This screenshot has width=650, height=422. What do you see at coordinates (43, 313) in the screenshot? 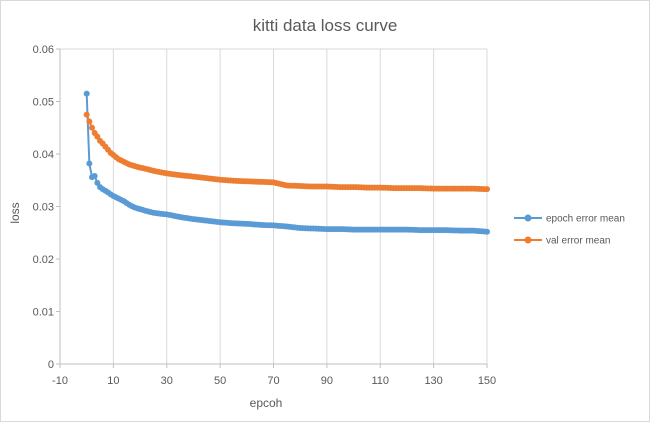
I see `y-tick-label: 0.01` at bounding box center [43, 313].